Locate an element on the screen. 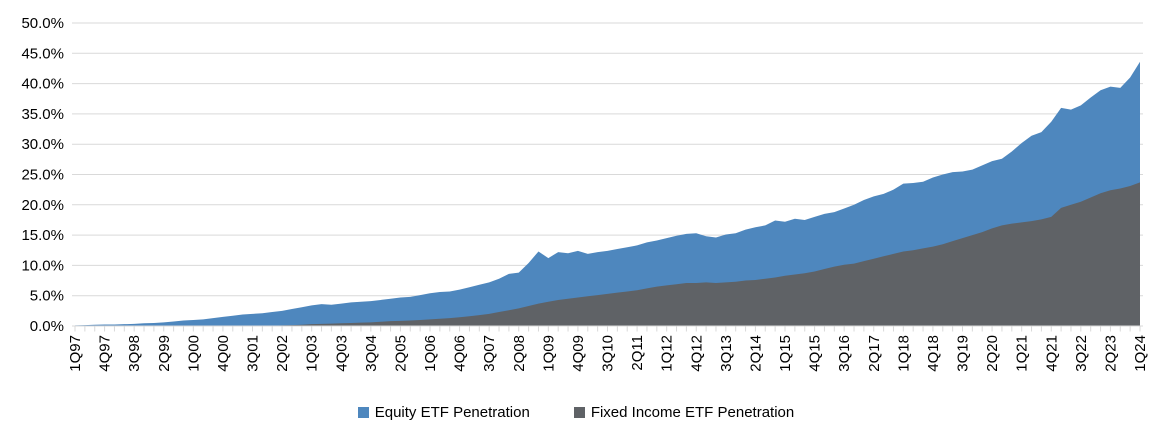 This screenshot has width=1152, height=447. legend-item-equity: Equity ETF Penetration is located at coordinates (443, 412).